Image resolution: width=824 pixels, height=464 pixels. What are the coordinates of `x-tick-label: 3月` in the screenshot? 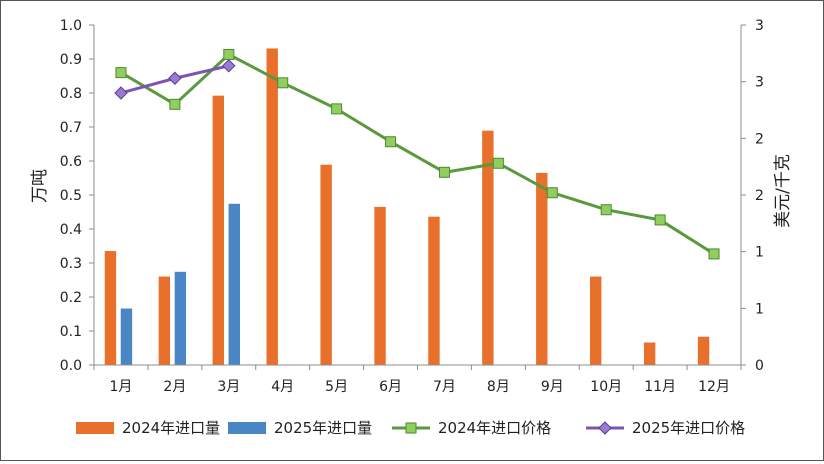 It's located at (228, 387).